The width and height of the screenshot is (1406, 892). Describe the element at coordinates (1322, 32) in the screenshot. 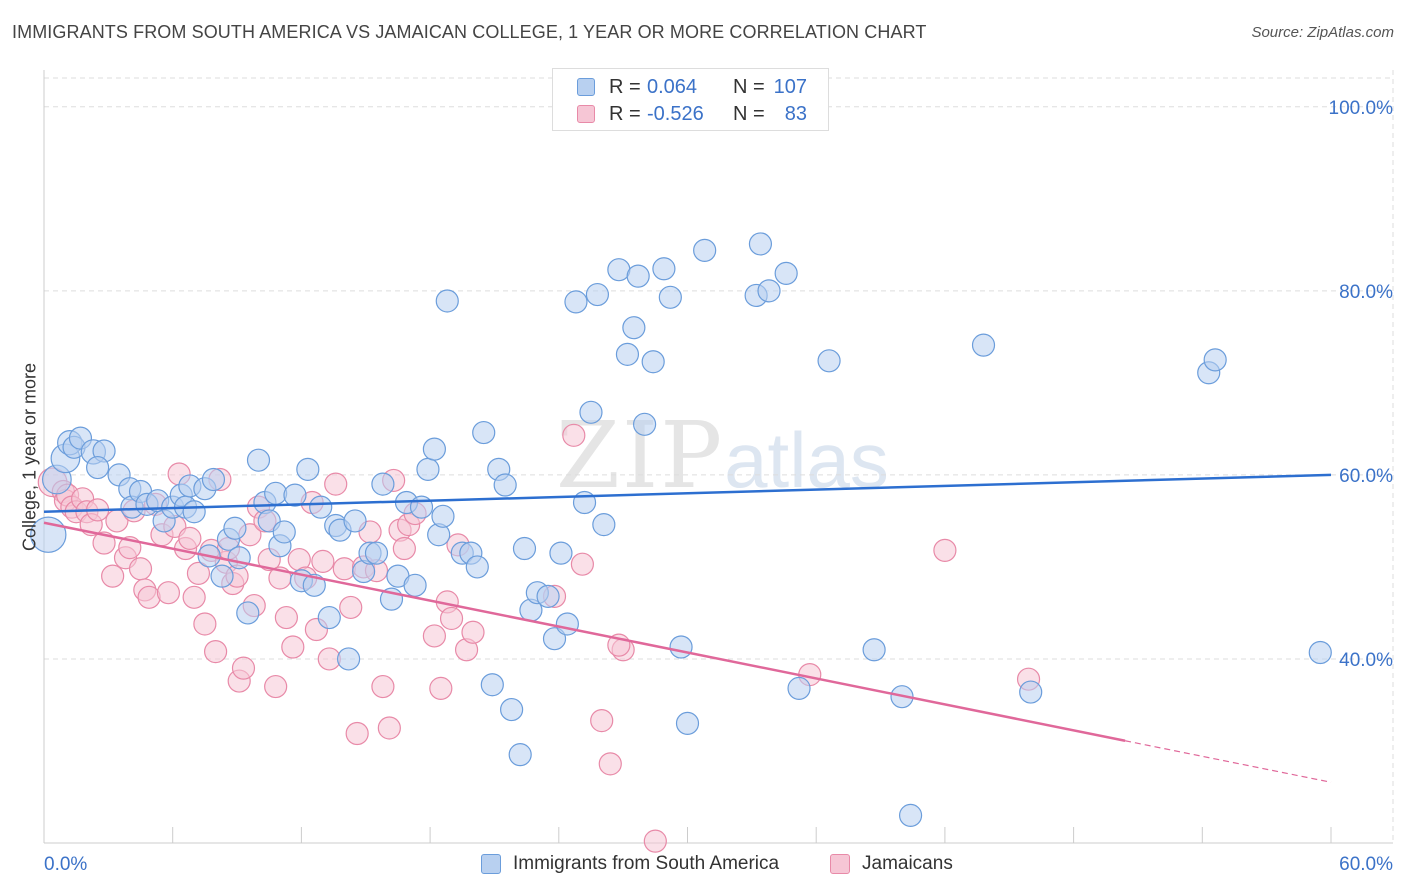

I see `source-label: Source: ZipAtlas.com` at that location.